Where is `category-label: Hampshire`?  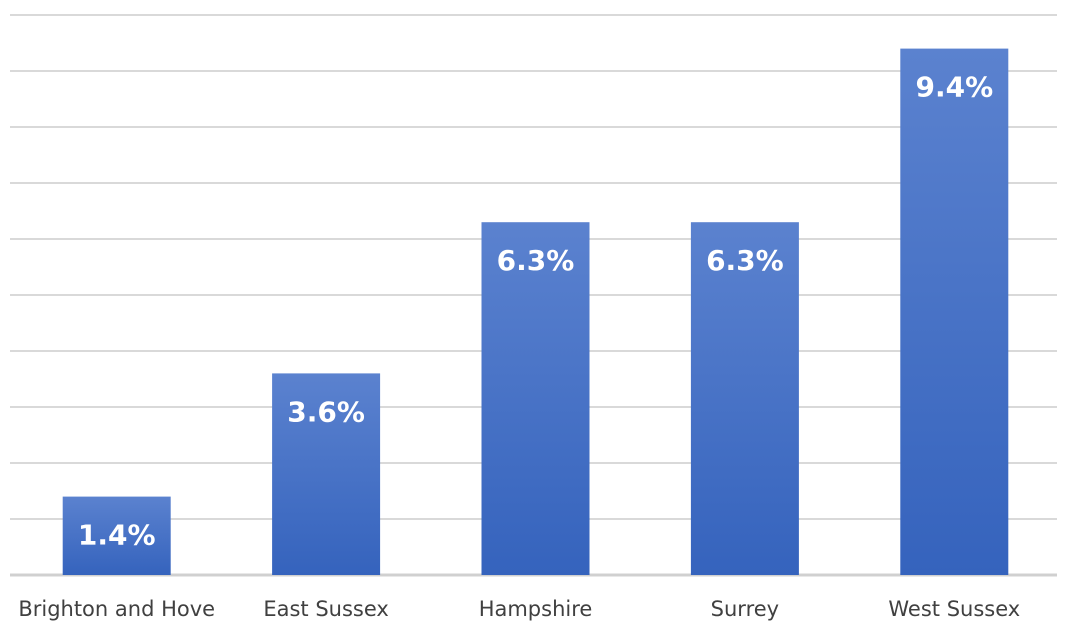 category-label: Hampshire is located at coordinates (536, 609).